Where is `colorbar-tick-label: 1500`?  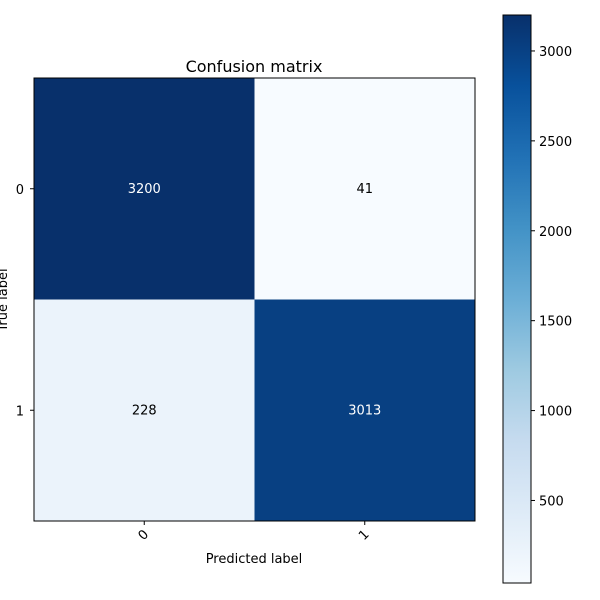
colorbar-tick-label: 1500 is located at coordinates (555, 322).